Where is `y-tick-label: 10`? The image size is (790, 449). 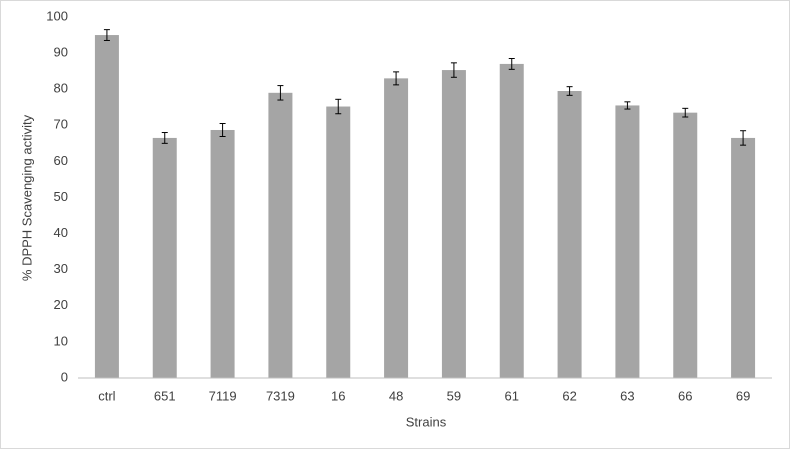
y-tick-label: 10 is located at coordinates (61, 340).